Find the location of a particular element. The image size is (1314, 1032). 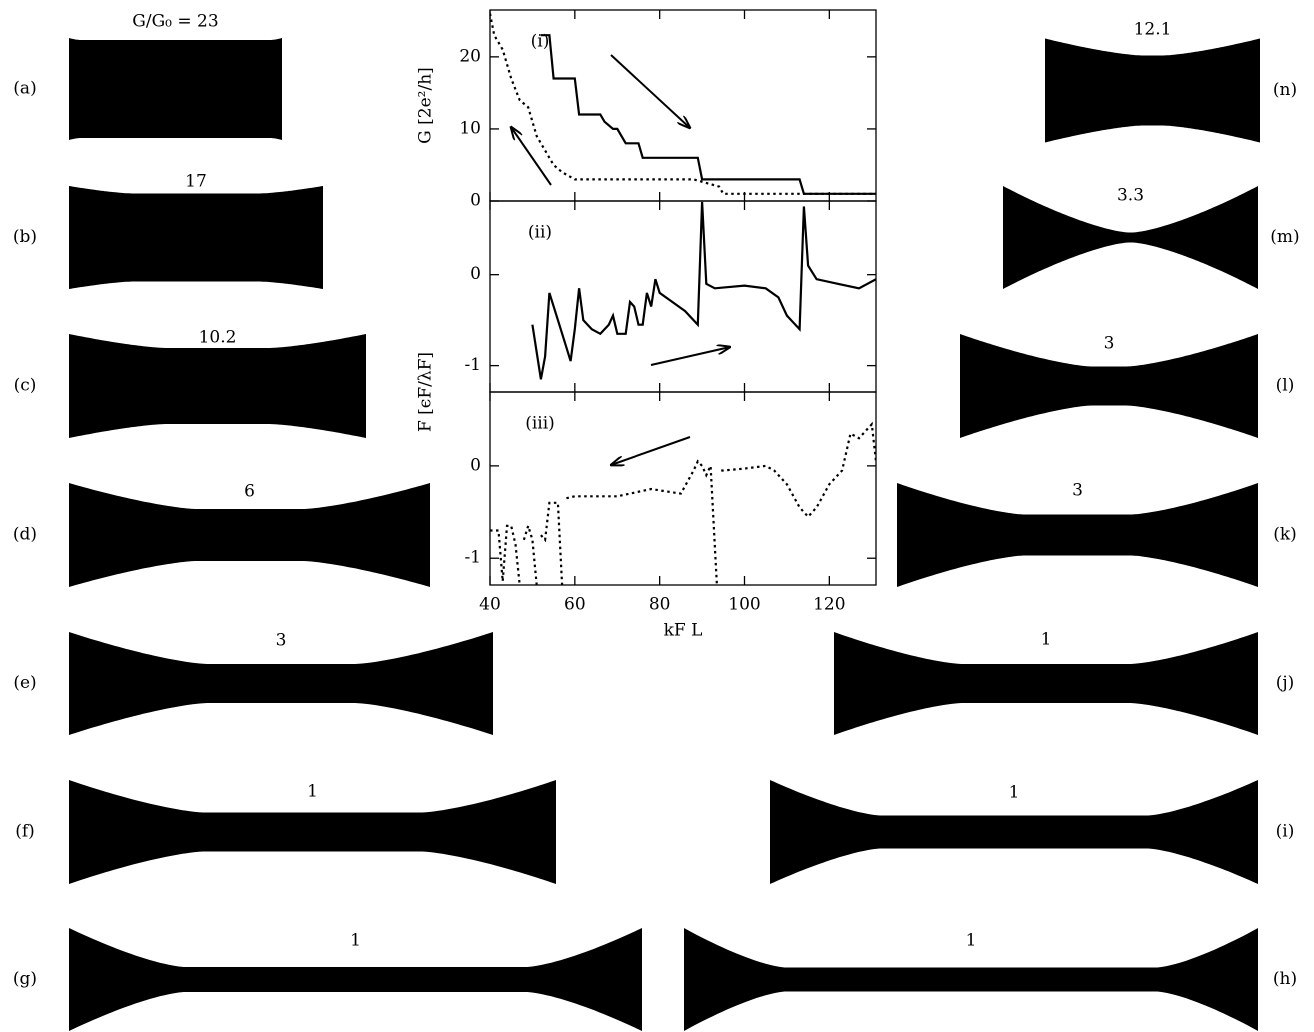

panel-letter: (d) is located at coordinates (25, 535).